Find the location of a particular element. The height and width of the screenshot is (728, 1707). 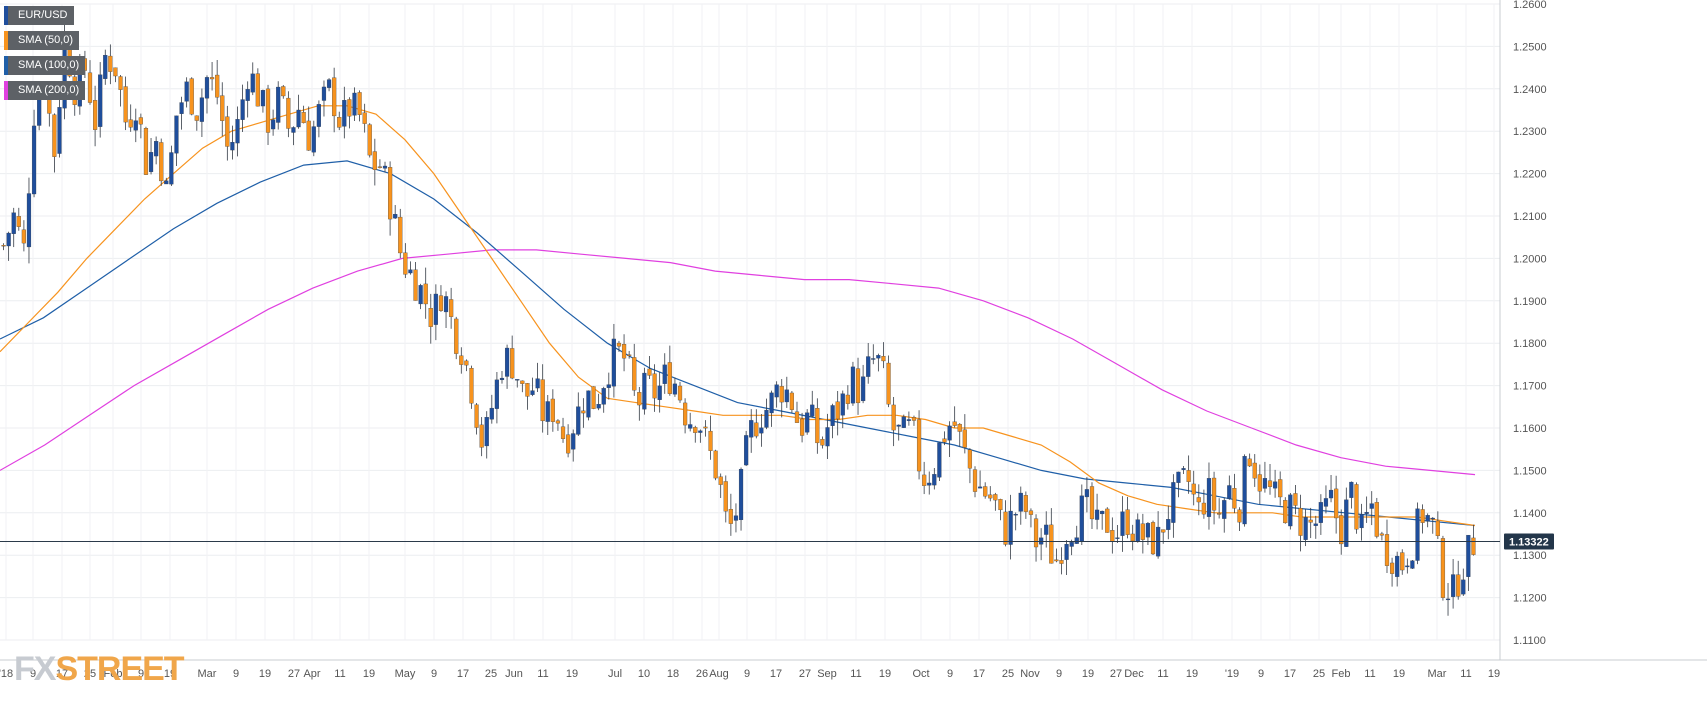

x-tick-label: 10 is located at coordinates (644, 674).